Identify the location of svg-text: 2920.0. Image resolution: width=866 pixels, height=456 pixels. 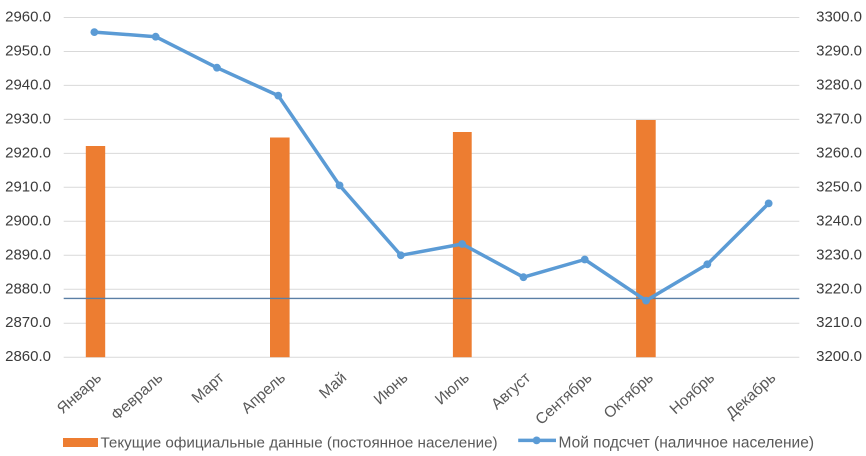
(28, 152).